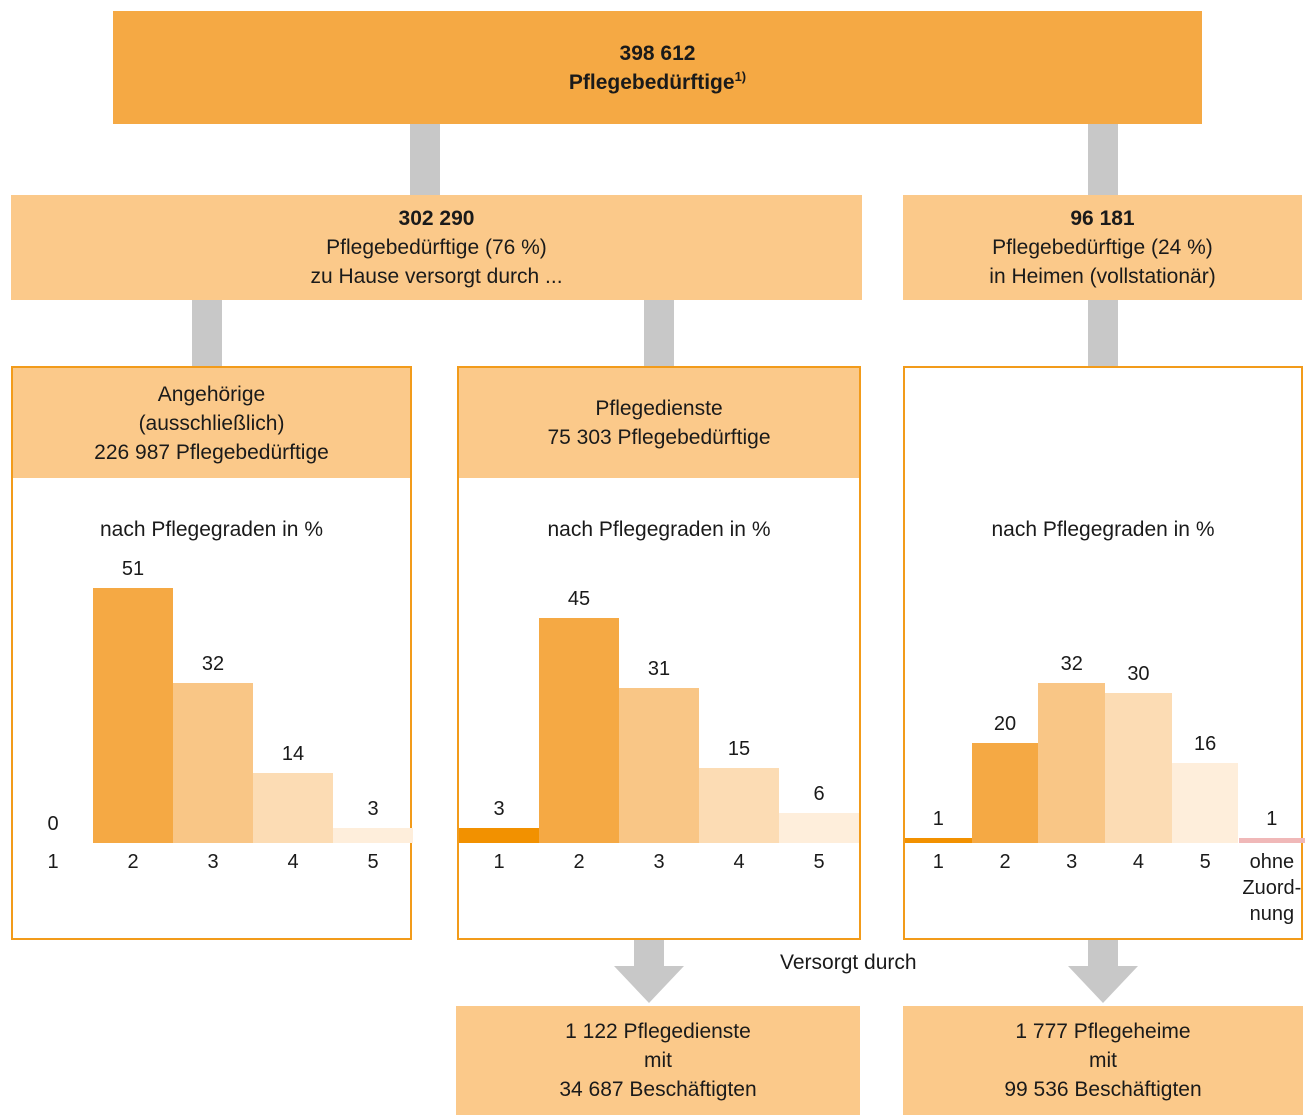  Describe the element at coordinates (659, 437) in the screenshot. I see `panel-care-services-head-line2: 75 303 Pflegebedürftige` at that location.